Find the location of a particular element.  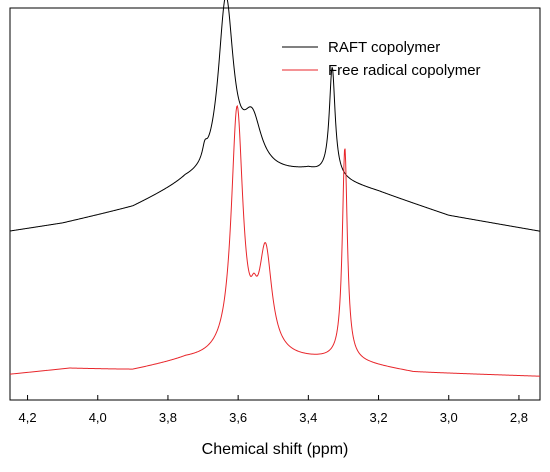

x-tick-label: 3,4 is located at coordinates (308, 417).